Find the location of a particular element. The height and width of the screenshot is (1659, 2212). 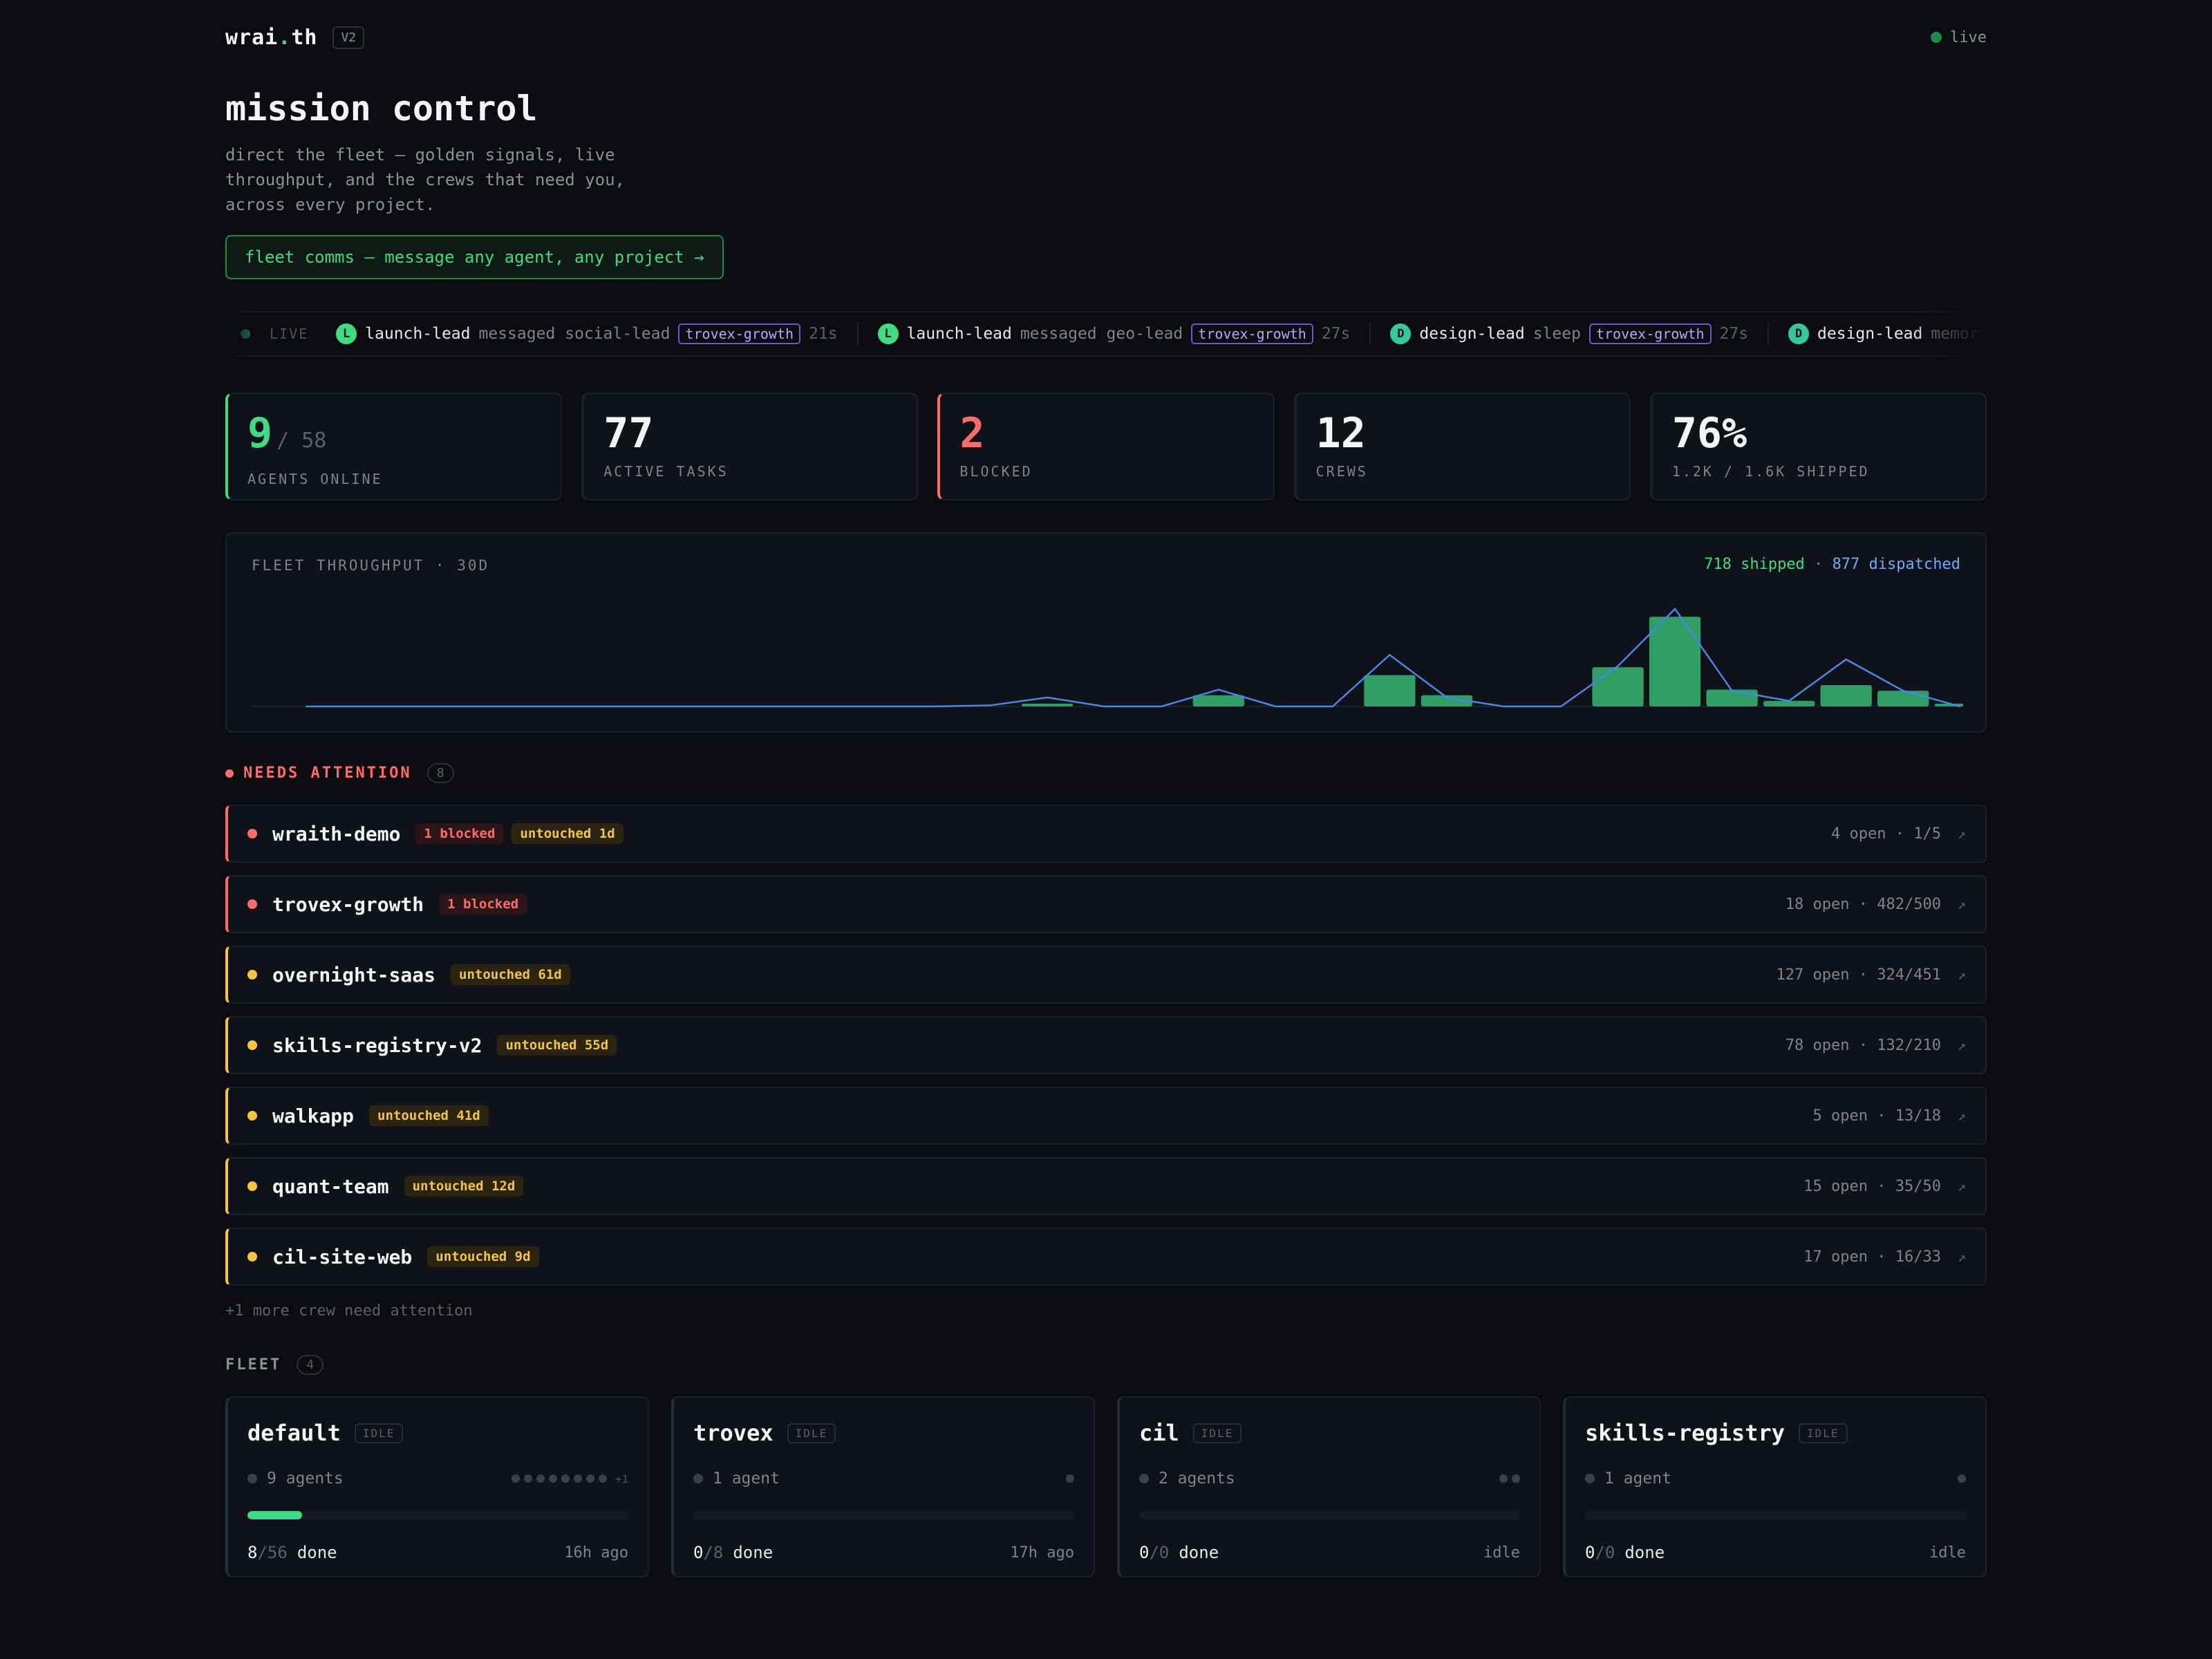

legend-shipped: 718 shipped is located at coordinates (1755, 564).